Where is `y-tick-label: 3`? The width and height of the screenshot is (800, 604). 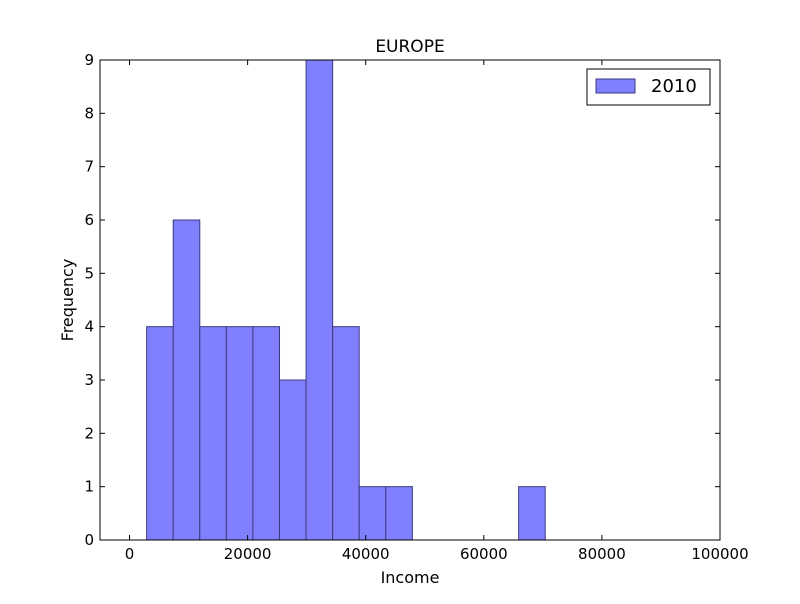
y-tick-label: 3 is located at coordinates (89, 380).